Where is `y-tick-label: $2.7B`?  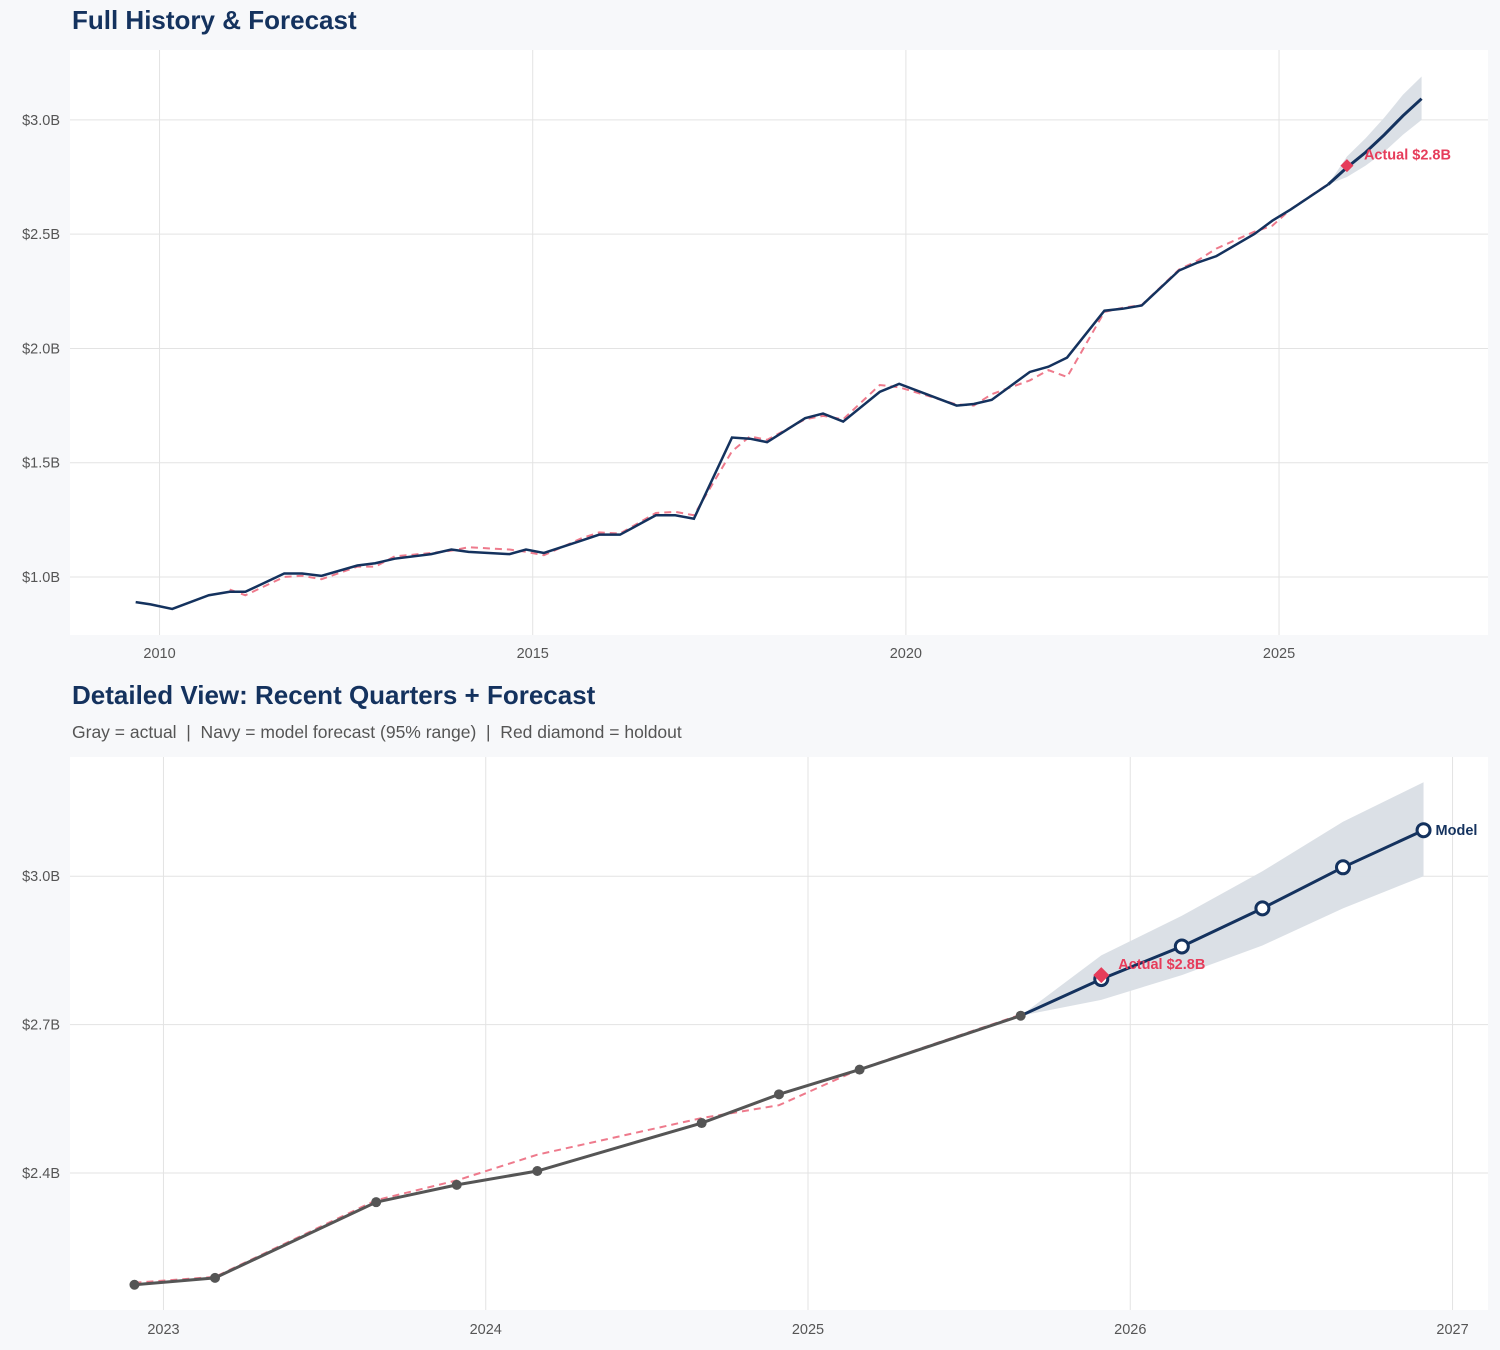 y-tick-label: $2.7B is located at coordinates (41, 1026).